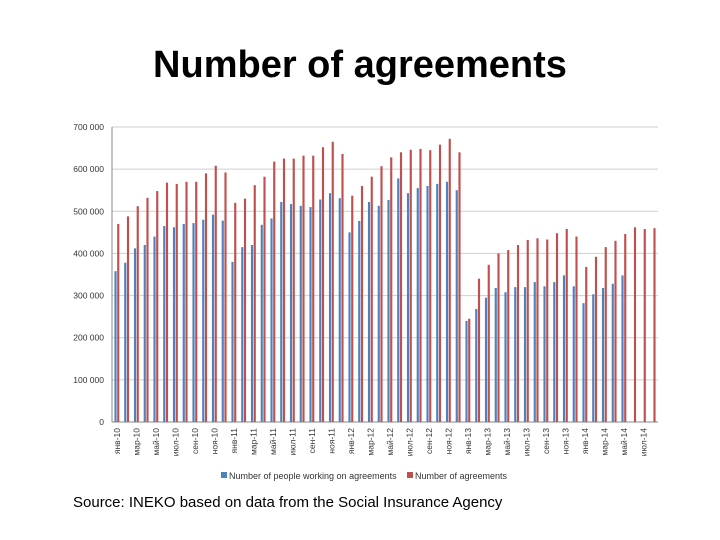 The height and width of the screenshot is (540, 720). Describe the element at coordinates (360, 65) in the screenshot. I see `page-title: Number of agreements` at that location.